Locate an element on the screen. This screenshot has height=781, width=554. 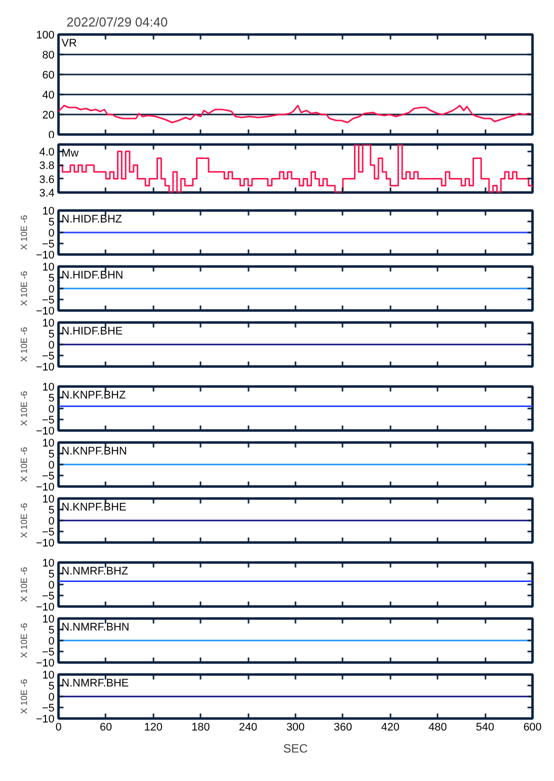
y-tick-label: 100 is located at coordinates (45, 36).